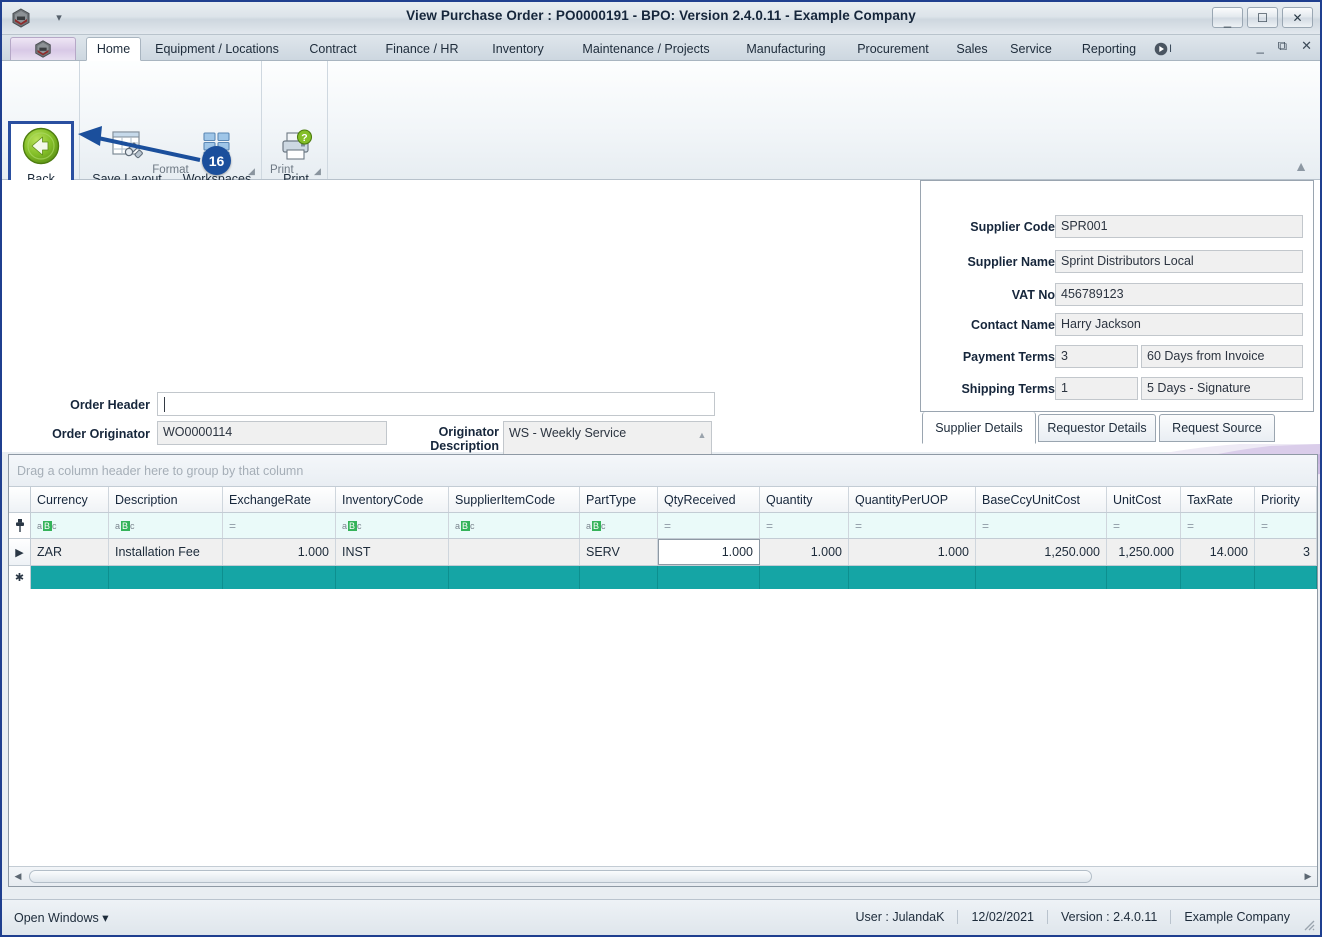  Describe the element at coordinates (1179, 324) in the screenshot. I see `contact-name-input: Harry Jackson` at that location.